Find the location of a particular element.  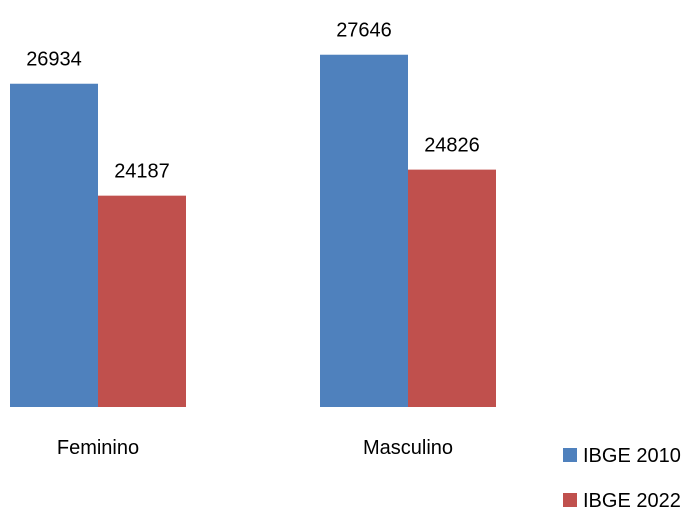

data-label: 24187 is located at coordinates (142, 172).